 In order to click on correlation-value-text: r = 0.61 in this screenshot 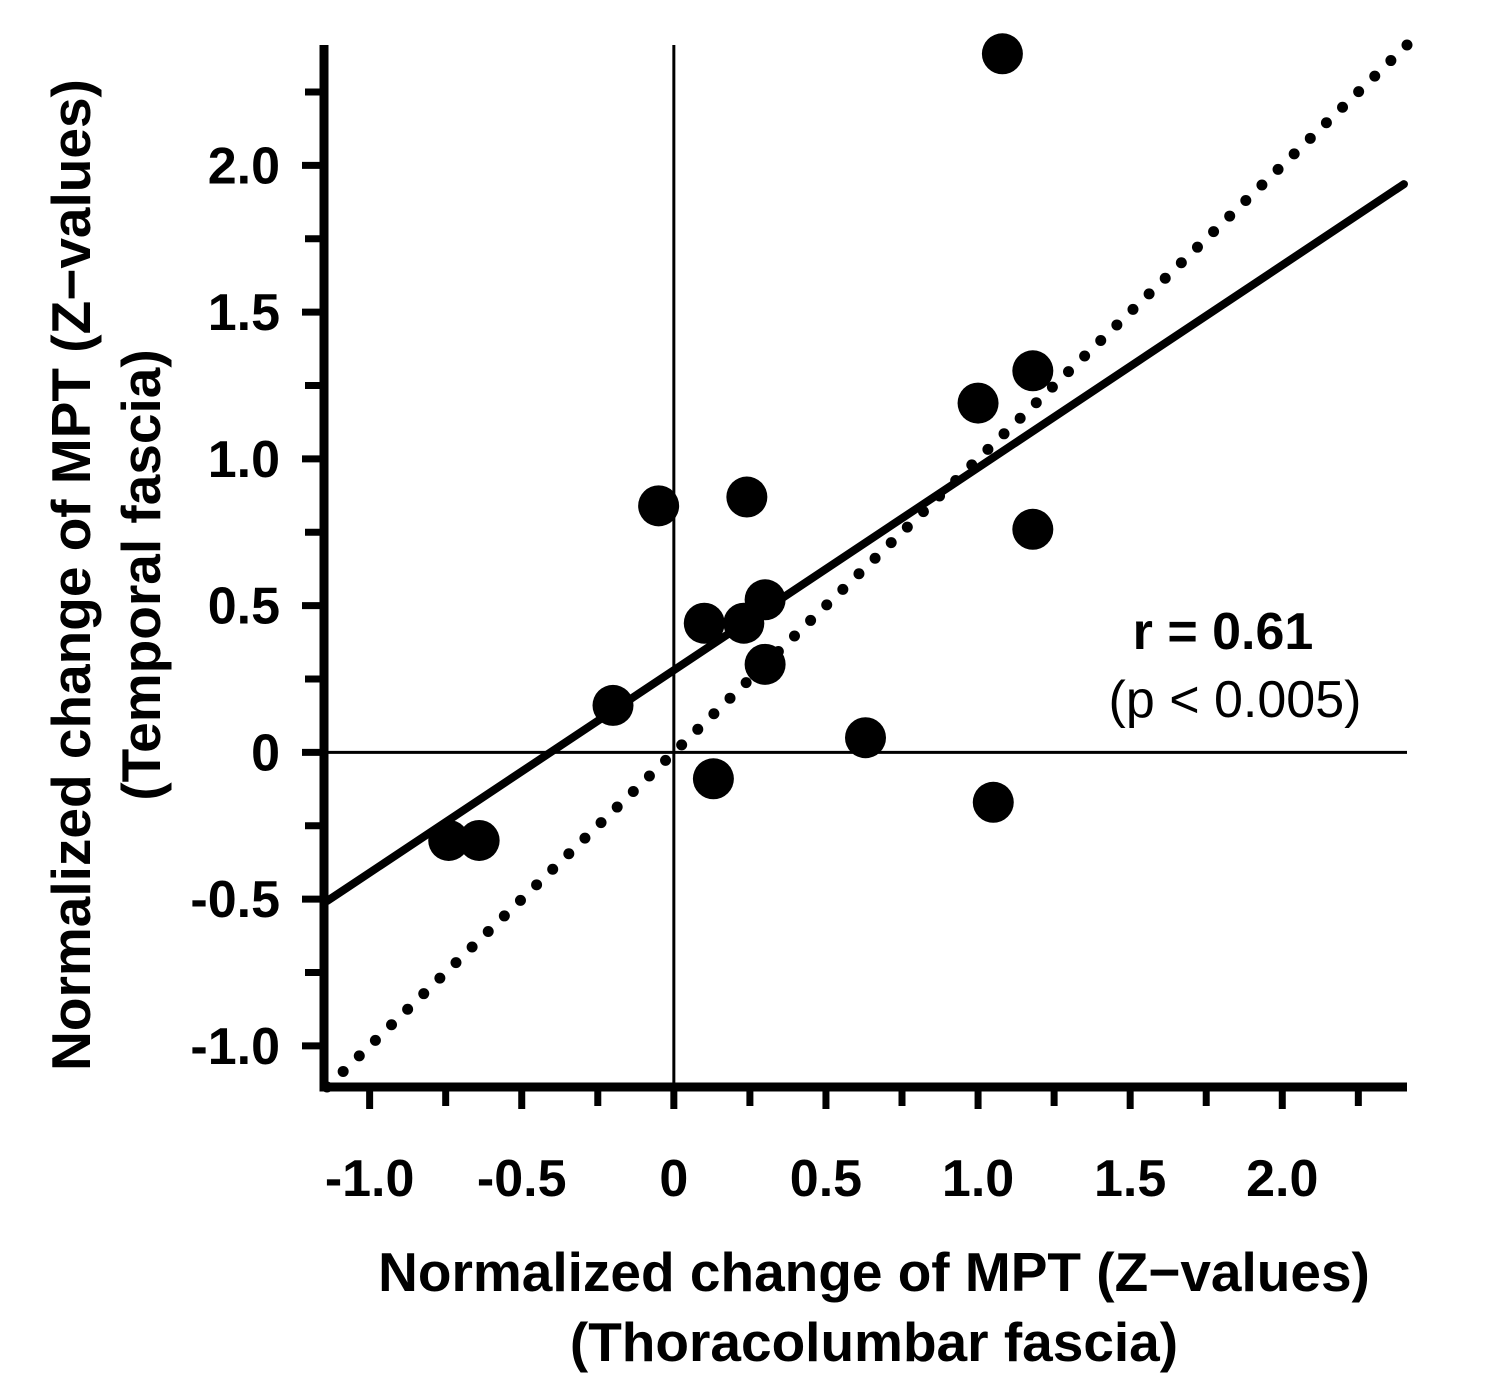, I will do `click(1223, 632)`.